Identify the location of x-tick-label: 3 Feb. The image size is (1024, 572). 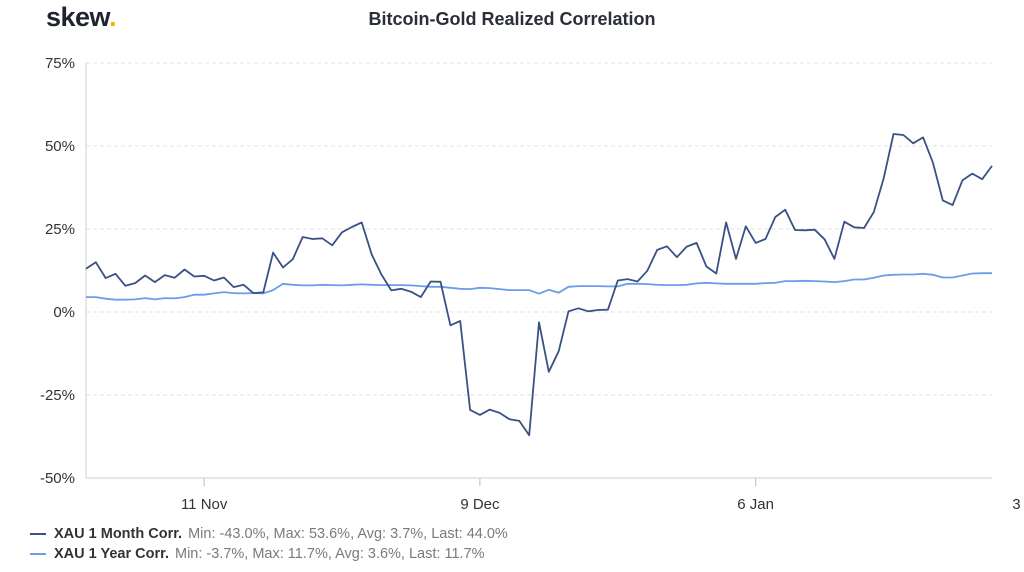
(1018, 504).